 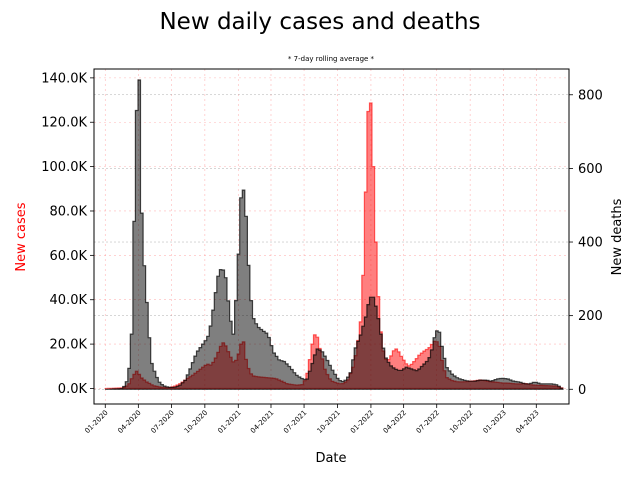 What do you see at coordinates (590, 95) in the screenshot?
I see `y-tick-label-right: 800` at bounding box center [590, 95].